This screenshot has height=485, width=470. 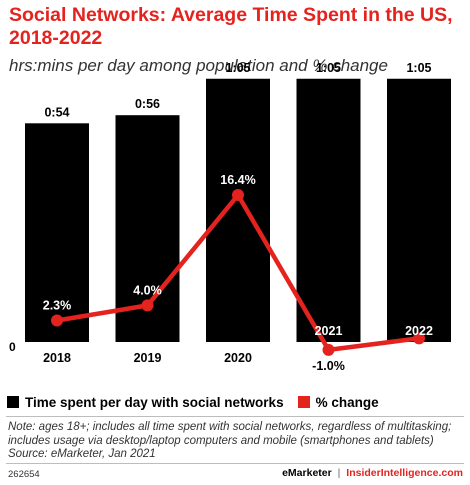 I want to click on x-tick-label: 2020, so click(x=238, y=358).